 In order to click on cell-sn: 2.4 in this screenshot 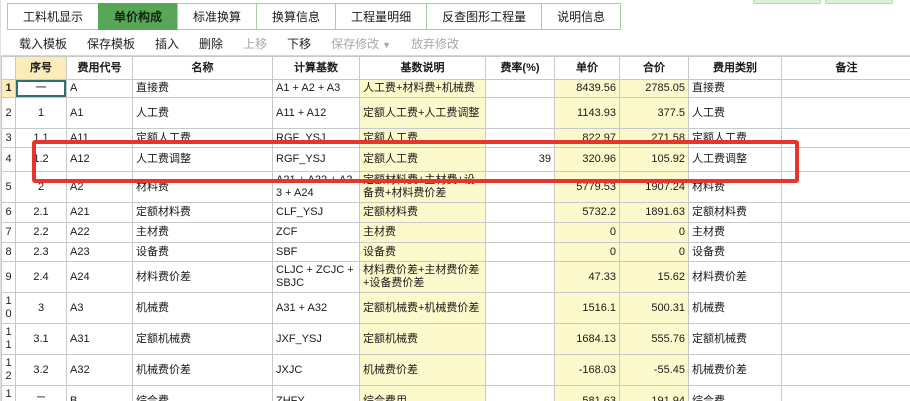, I will do `click(41, 277)`.